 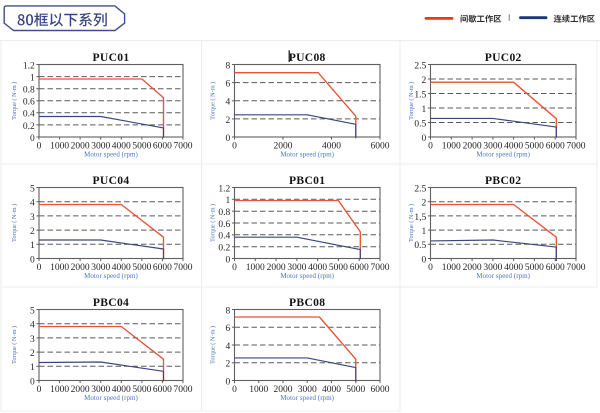 What do you see at coordinates (307, 302) in the screenshot?
I see `svg-text: PBC08` at bounding box center [307, 302].